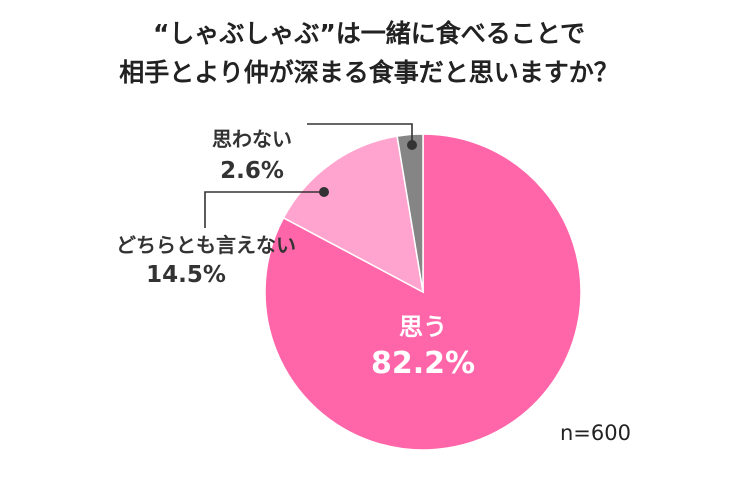  I want to click on slice-value-dochira: 14.5%, so click(186, 275).